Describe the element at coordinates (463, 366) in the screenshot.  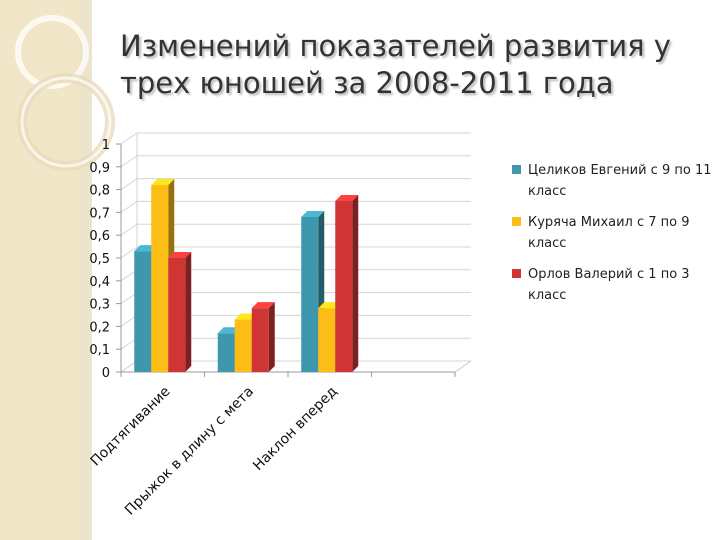
I see `floor-right-edge` at that location.